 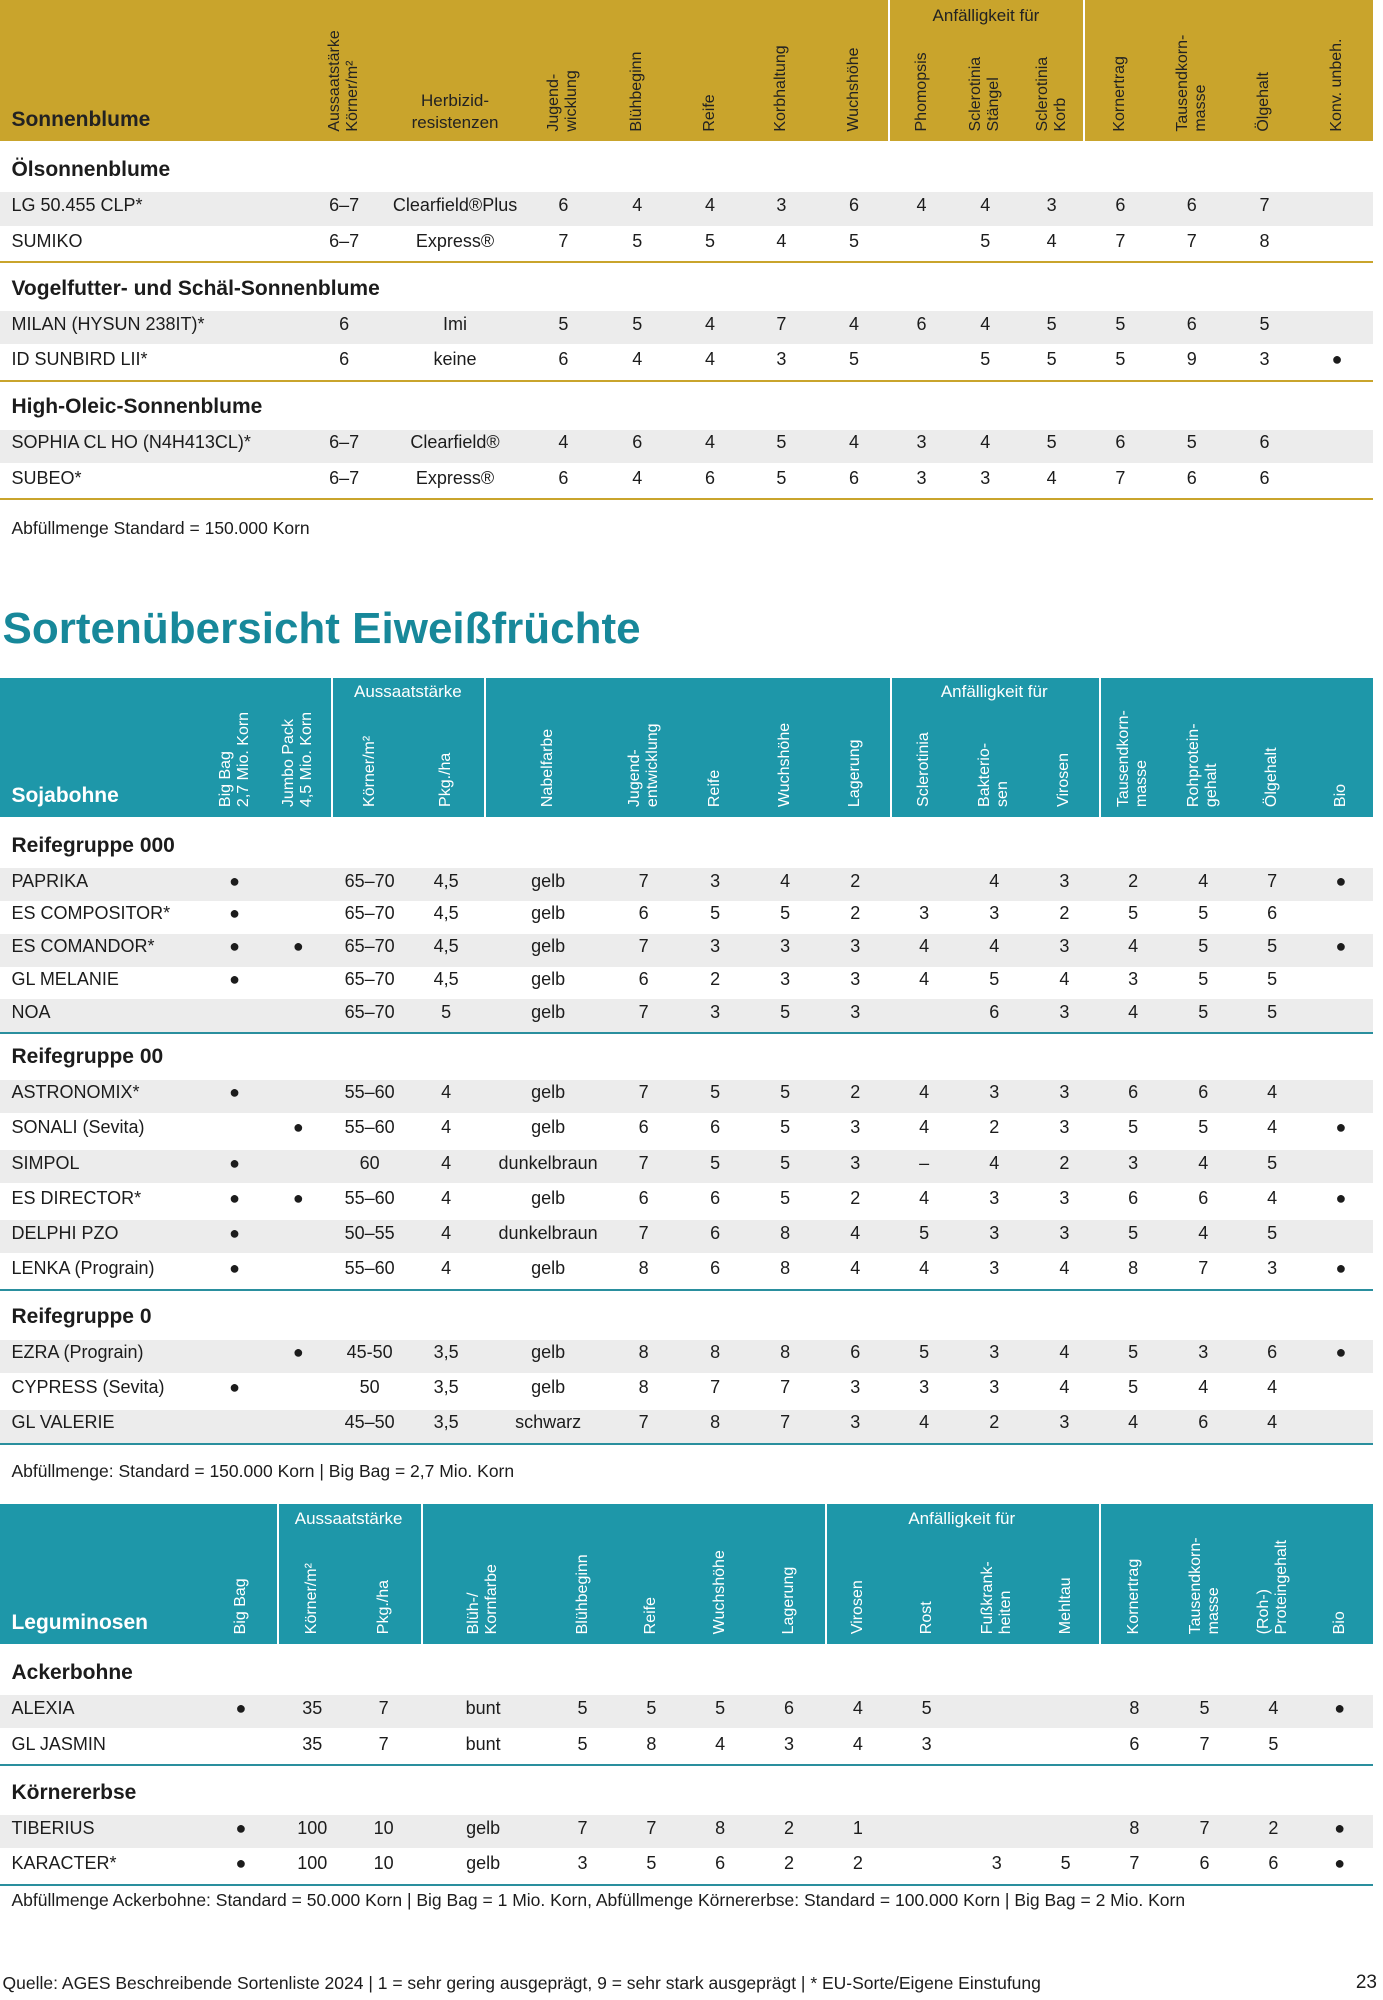 I want to click on header-line: Ölgehalt, so click(x=1264, y=101).